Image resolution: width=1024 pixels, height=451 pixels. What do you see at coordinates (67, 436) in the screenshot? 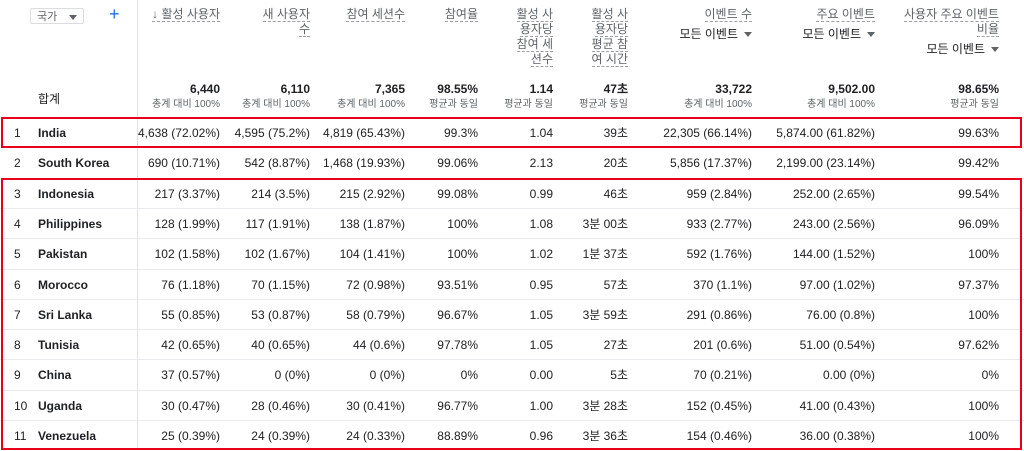
I see `country-name: Venezuela` at bounding box center [67, 436].